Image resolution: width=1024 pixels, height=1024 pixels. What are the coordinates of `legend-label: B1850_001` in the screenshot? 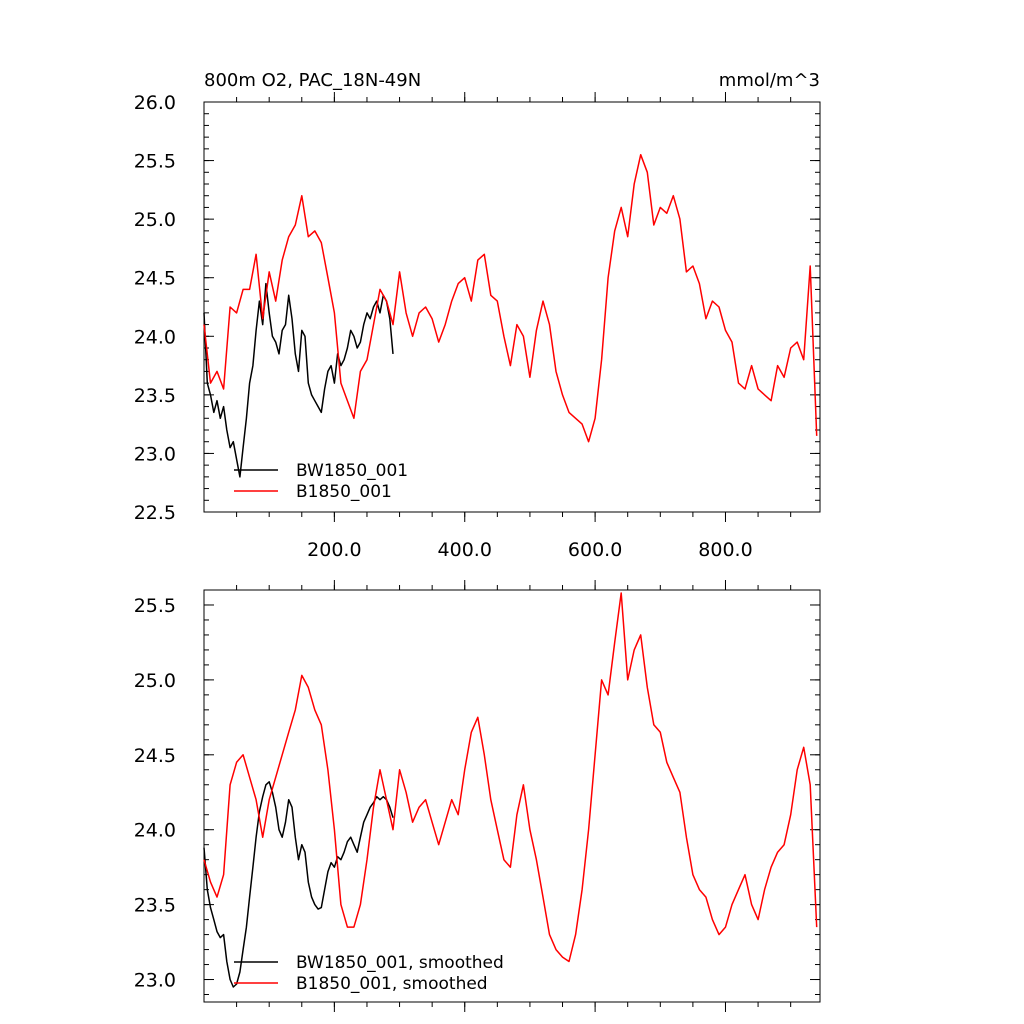 It's located at (344, 492).